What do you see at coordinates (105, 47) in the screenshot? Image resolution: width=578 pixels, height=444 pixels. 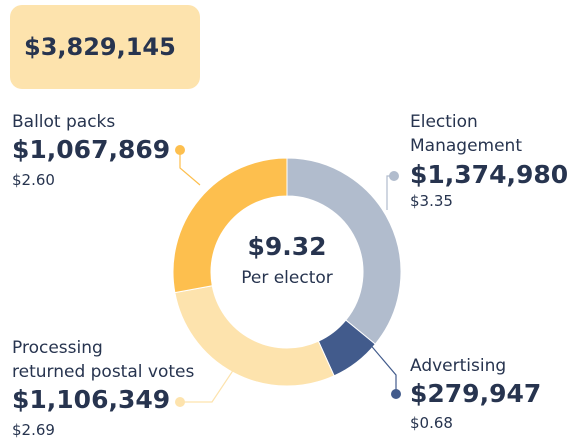 I see `total: $3,829,145` at bounding box center [105, 47].